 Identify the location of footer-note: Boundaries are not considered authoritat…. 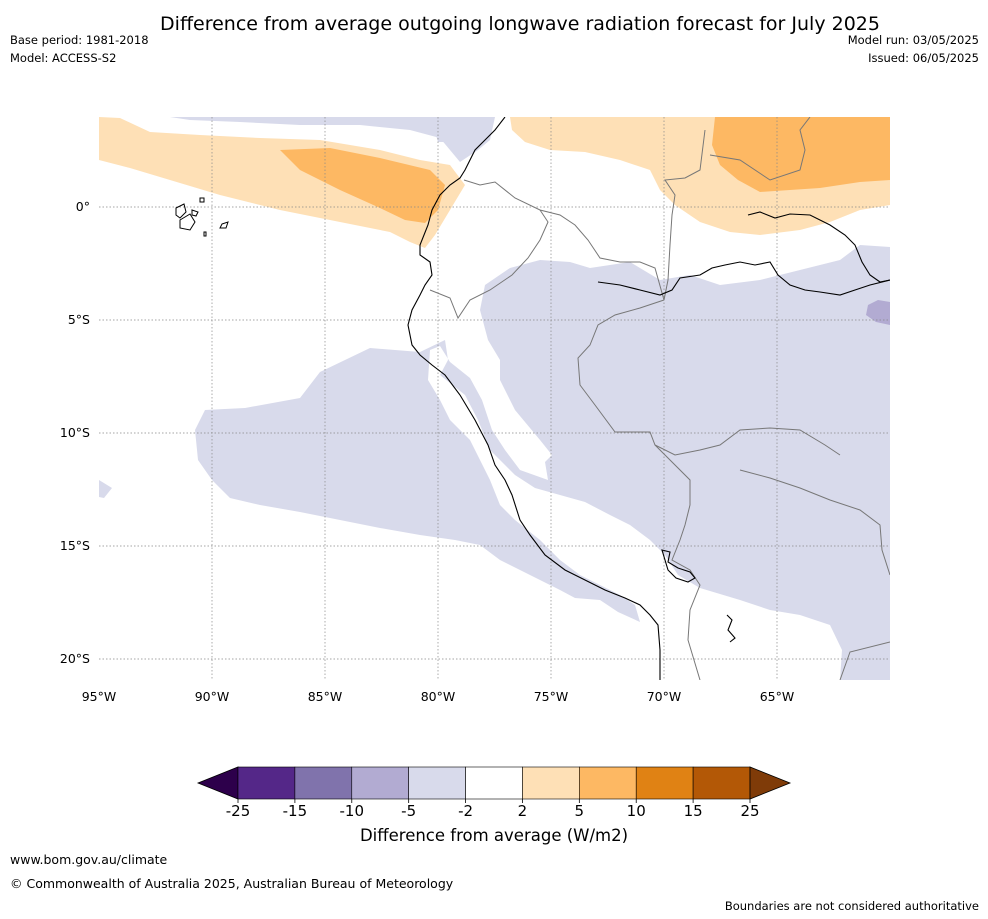
(851, 906).